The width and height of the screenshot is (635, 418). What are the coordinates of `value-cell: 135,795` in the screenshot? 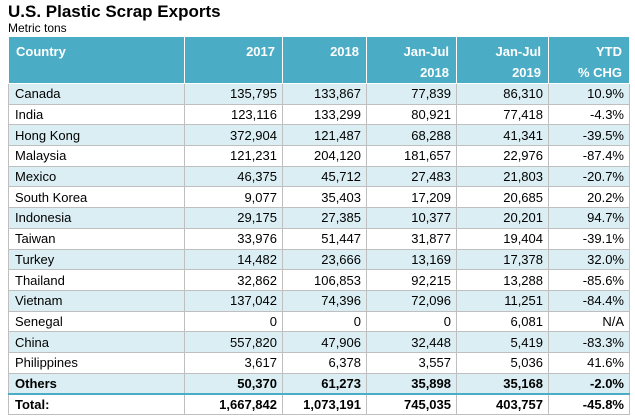 It's located at (233, 94).